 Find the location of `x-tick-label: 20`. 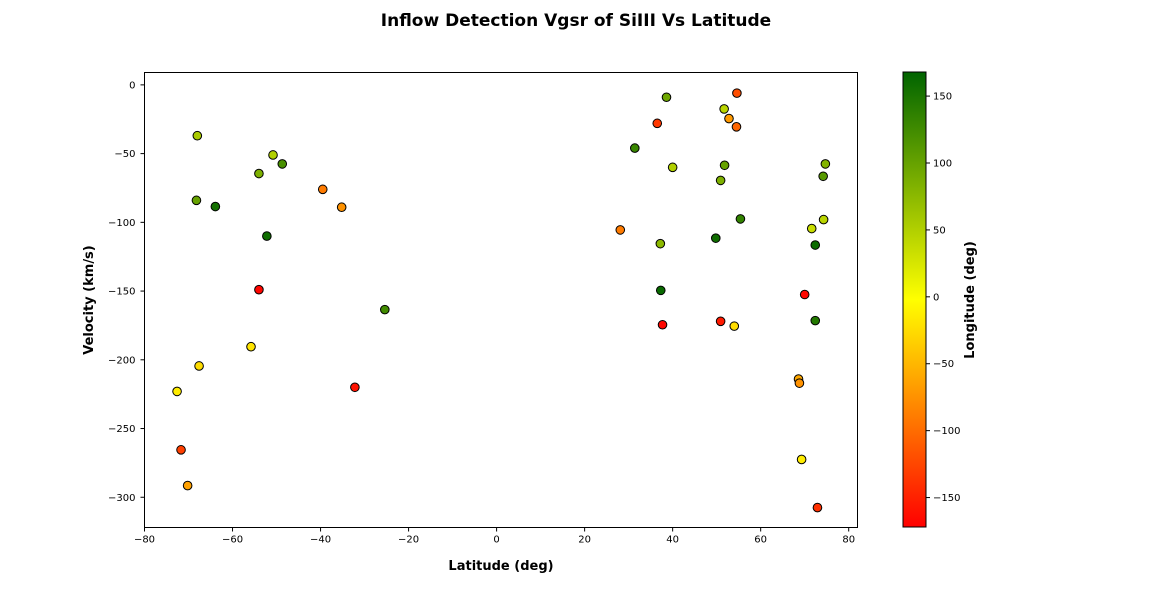

x-tick-label: 20 is located at coordinates (584, 540).